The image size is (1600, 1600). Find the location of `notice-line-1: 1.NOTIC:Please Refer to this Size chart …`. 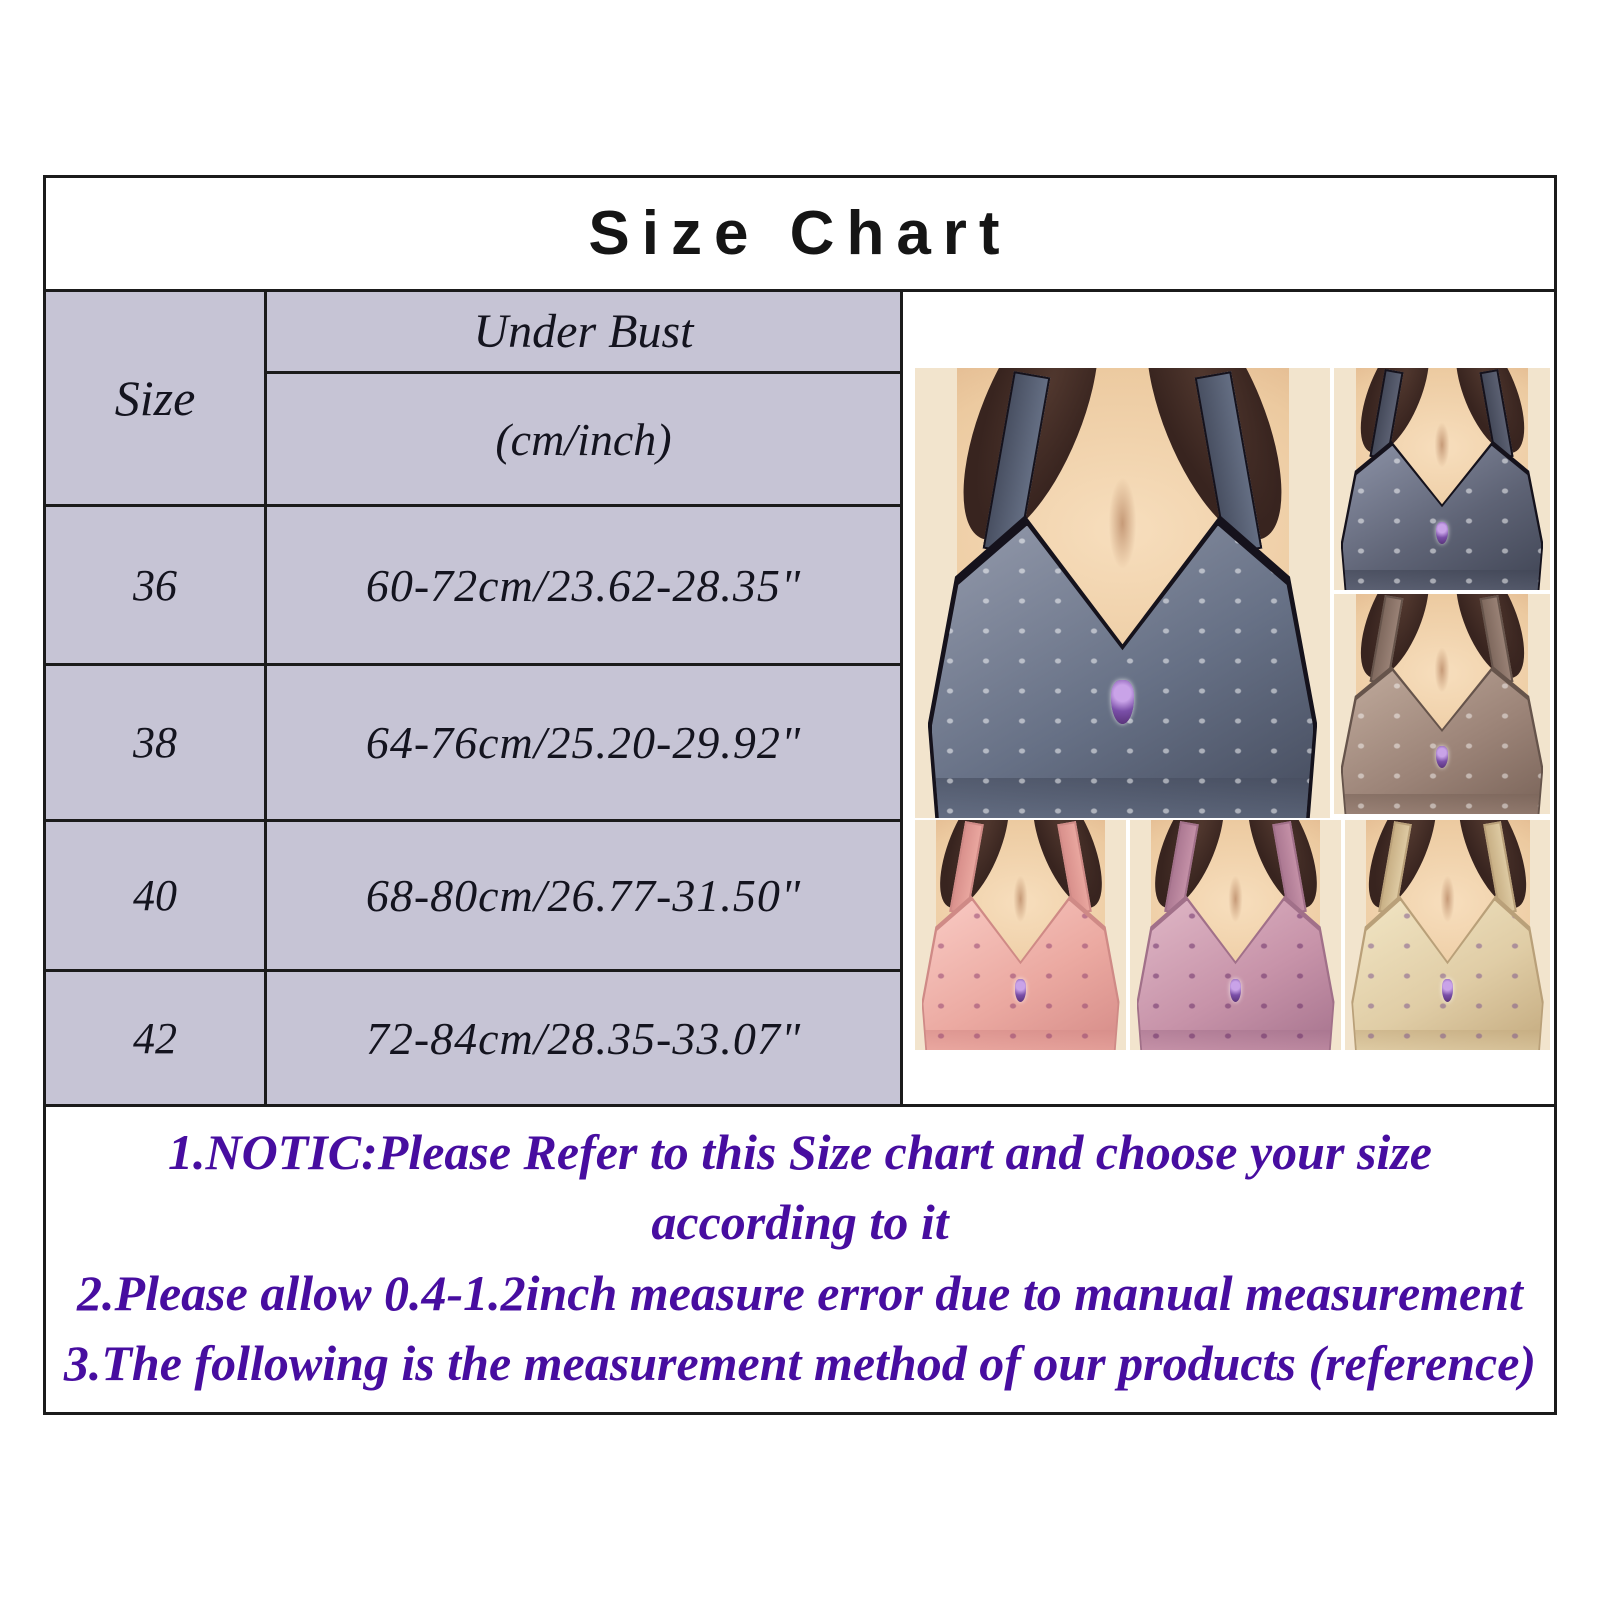

notice-line-1: 1.NOTIC:Please Refer to this Size chart … is located at coordinates (800, 1151).